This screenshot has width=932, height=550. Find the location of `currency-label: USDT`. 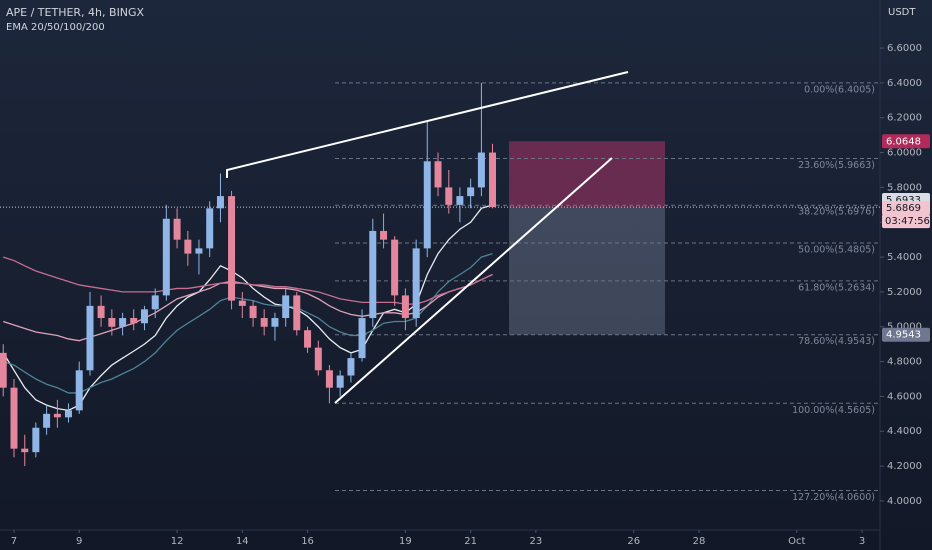

currency-label: USDT is located at coordinates (902, 12).